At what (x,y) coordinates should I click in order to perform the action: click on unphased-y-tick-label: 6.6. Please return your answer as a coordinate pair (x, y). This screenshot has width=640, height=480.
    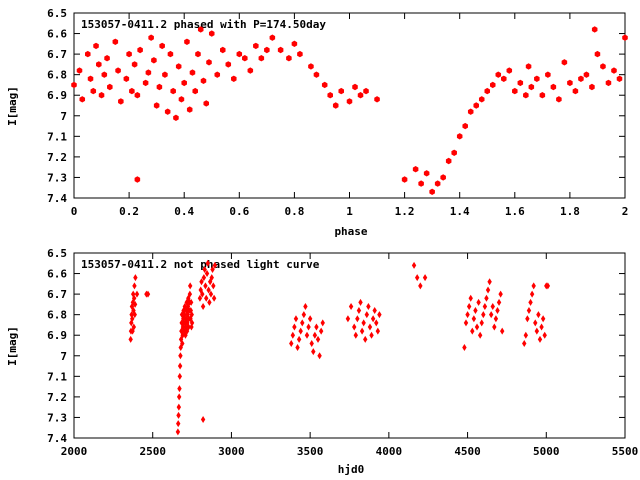
    Looking at the image, I should click on (57, 274).